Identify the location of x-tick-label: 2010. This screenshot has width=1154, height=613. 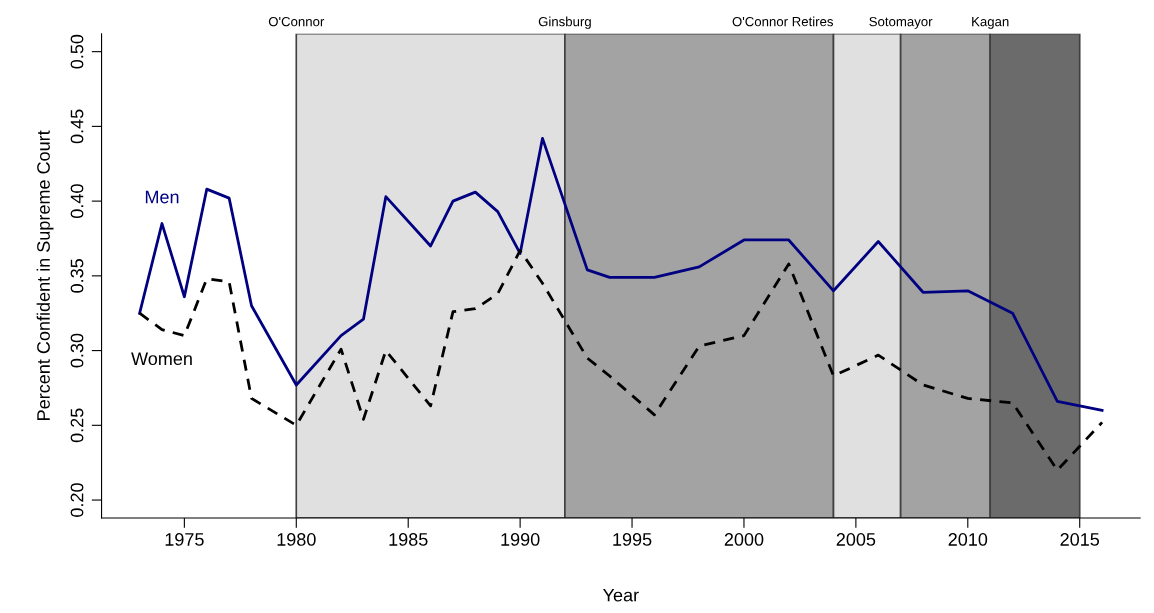
(968, 539).